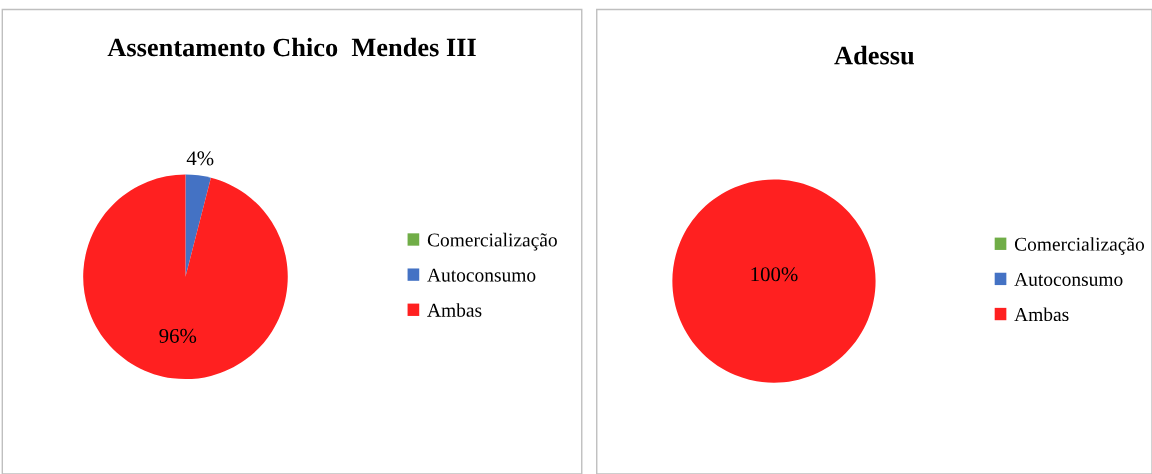 This screenshot has height=474, width=1152. I want to click on data-label: 100%, so click(774, 274).